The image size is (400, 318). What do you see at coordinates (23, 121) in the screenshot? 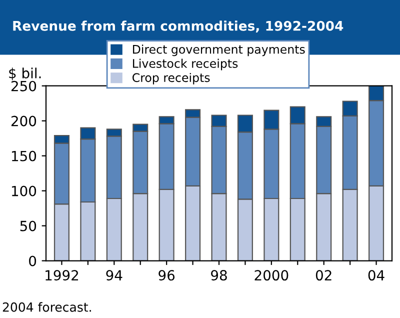
I see `y-tick-label: 200` at bounding box center [23, 121].